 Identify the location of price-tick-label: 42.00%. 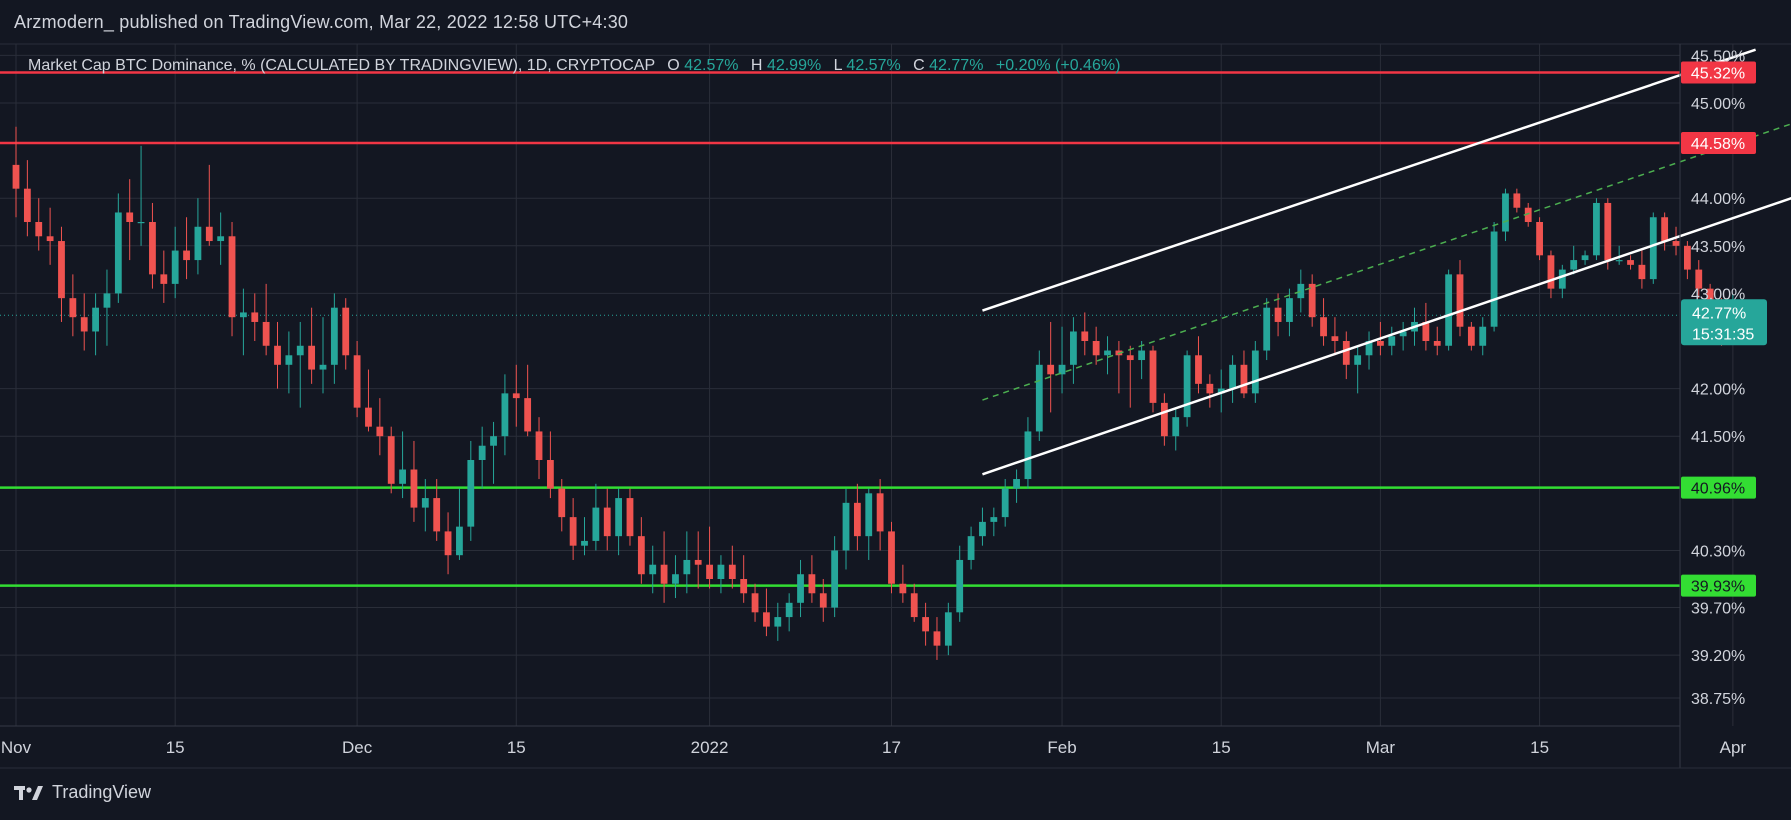
(1718, 390).